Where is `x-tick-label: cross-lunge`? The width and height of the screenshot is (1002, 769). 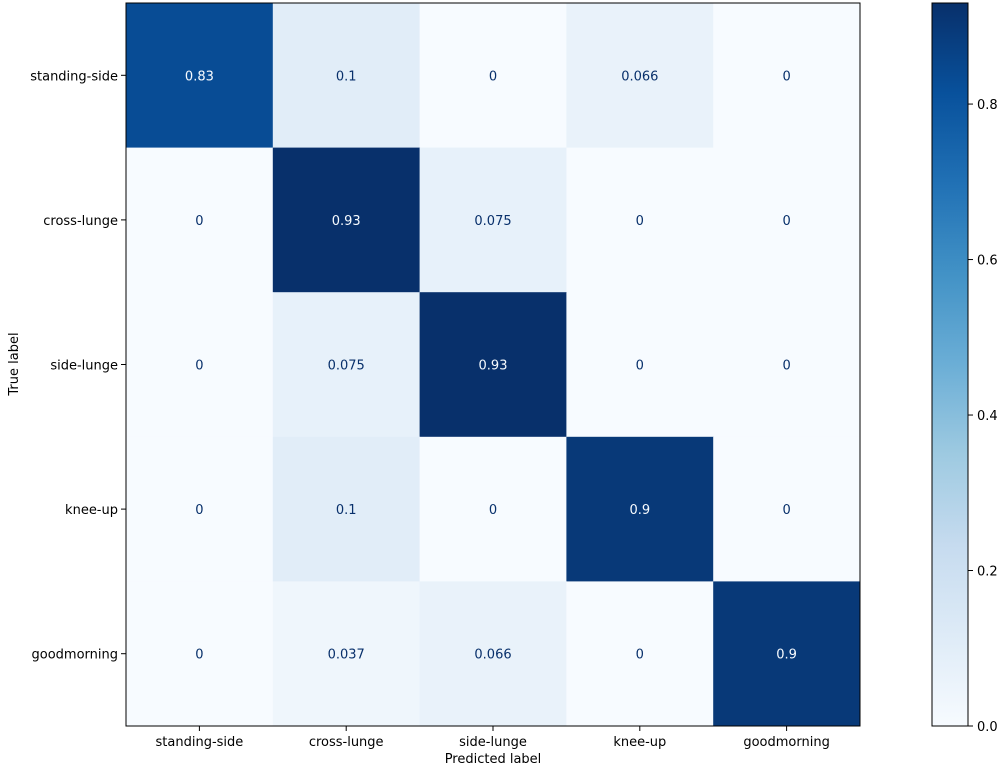
x-tick-label: cross-lunge is located at coordinates (346, 742).